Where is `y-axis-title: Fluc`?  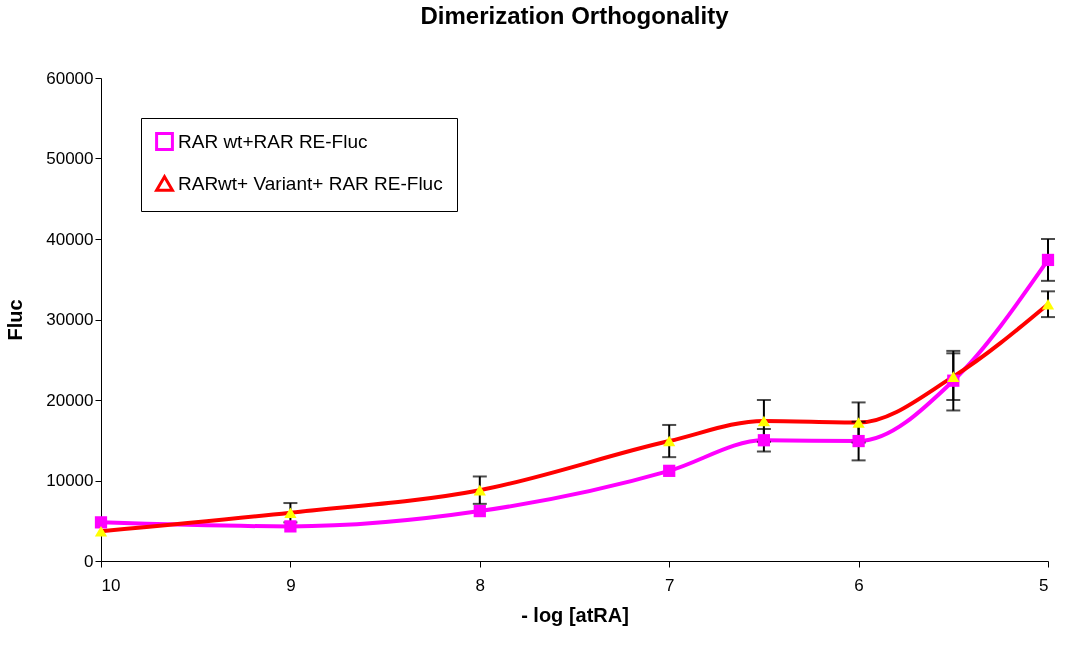
y-axis-title: Fluc is located at coordinates (15, 320).